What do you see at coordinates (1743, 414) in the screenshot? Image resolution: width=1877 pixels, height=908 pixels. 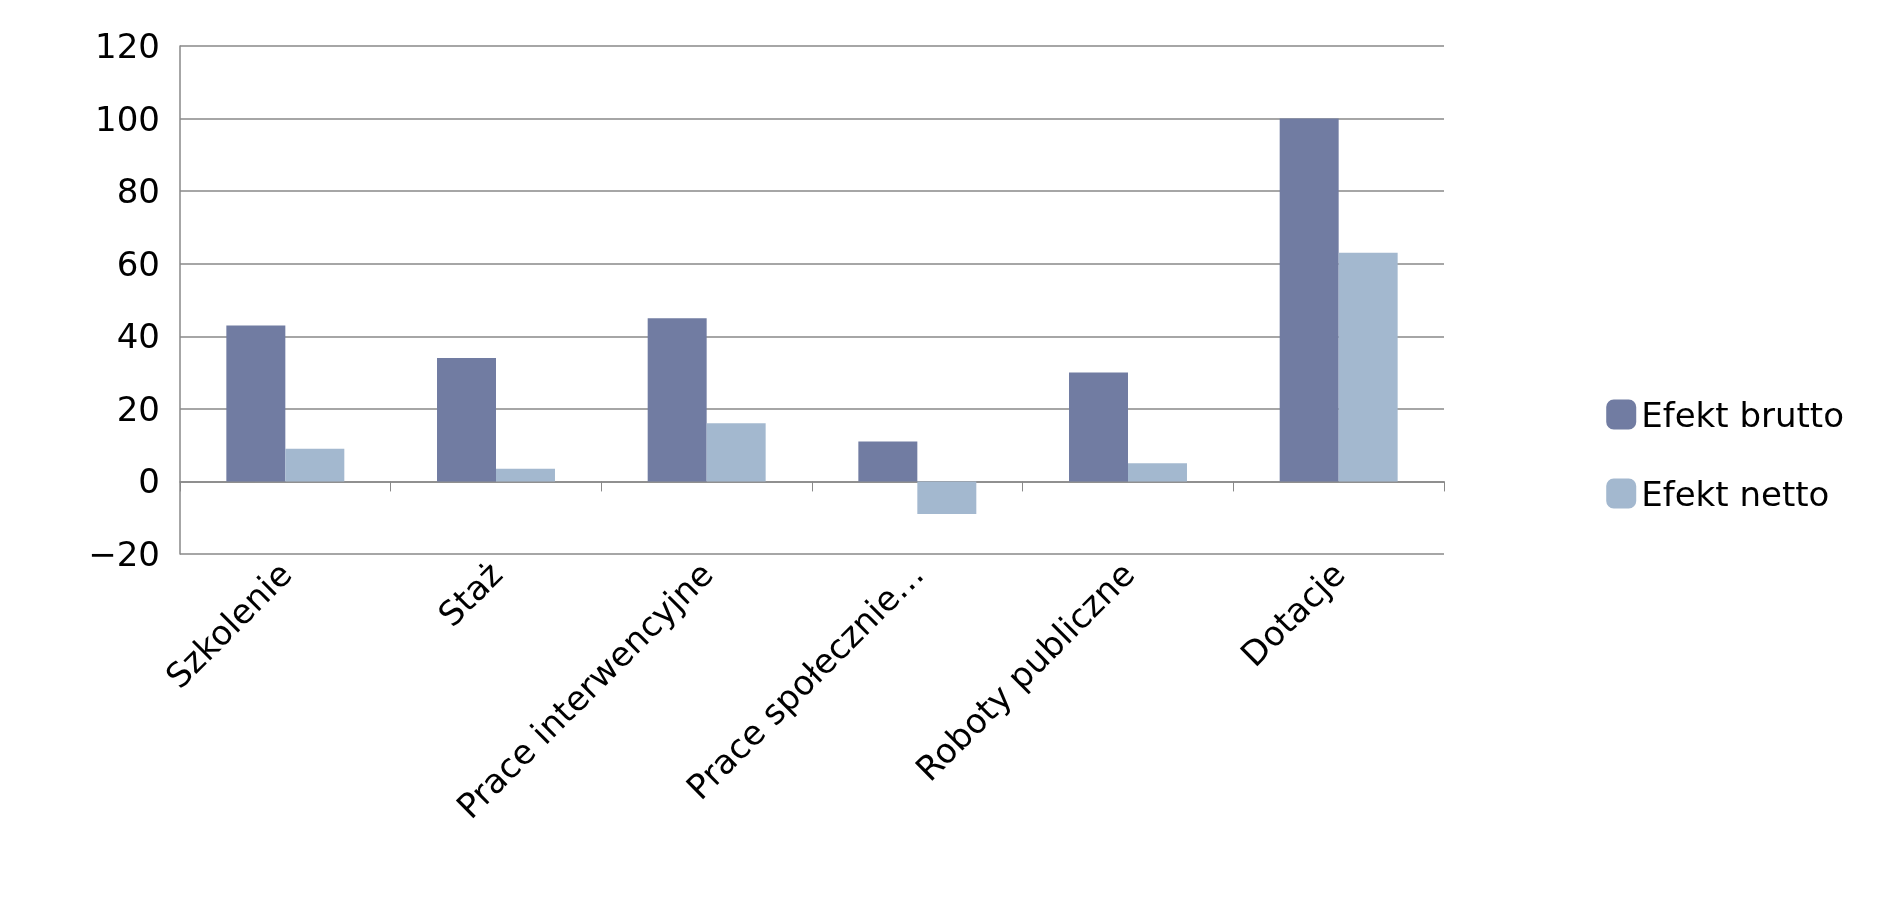 I see `legend-label: Efekt brutto` at bounding box center [1743, 414].